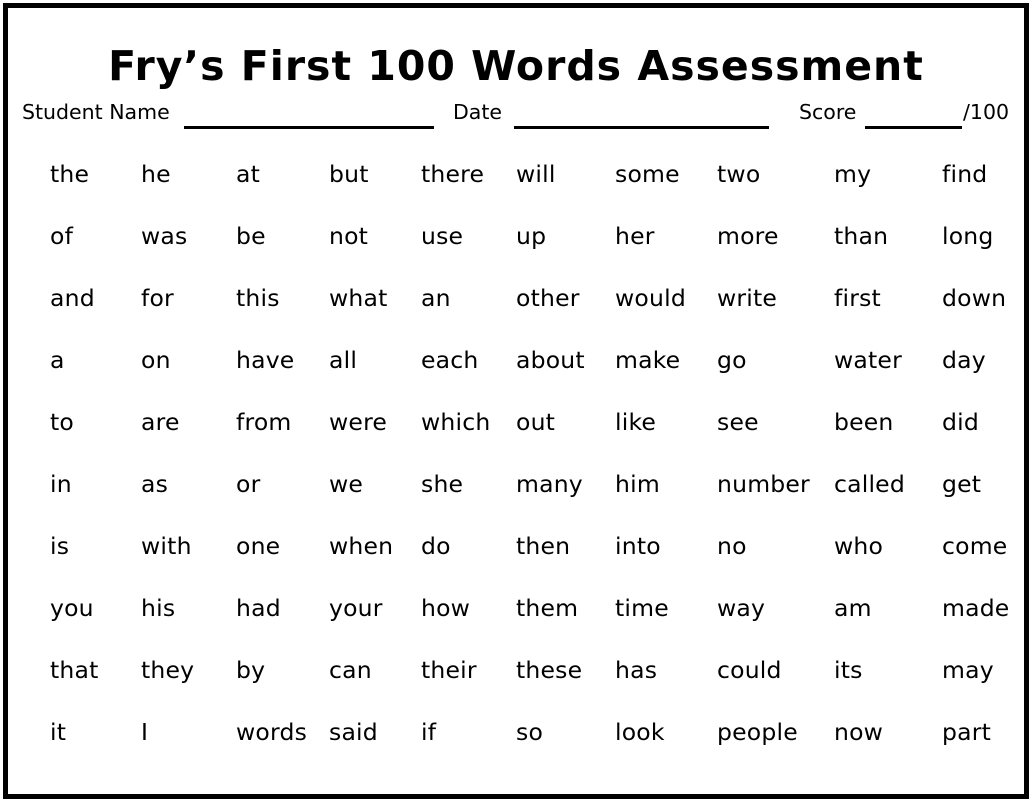 This screenshot has width=1032, height=802. I want to click on sight-word-cell: so, so click(530, 732).